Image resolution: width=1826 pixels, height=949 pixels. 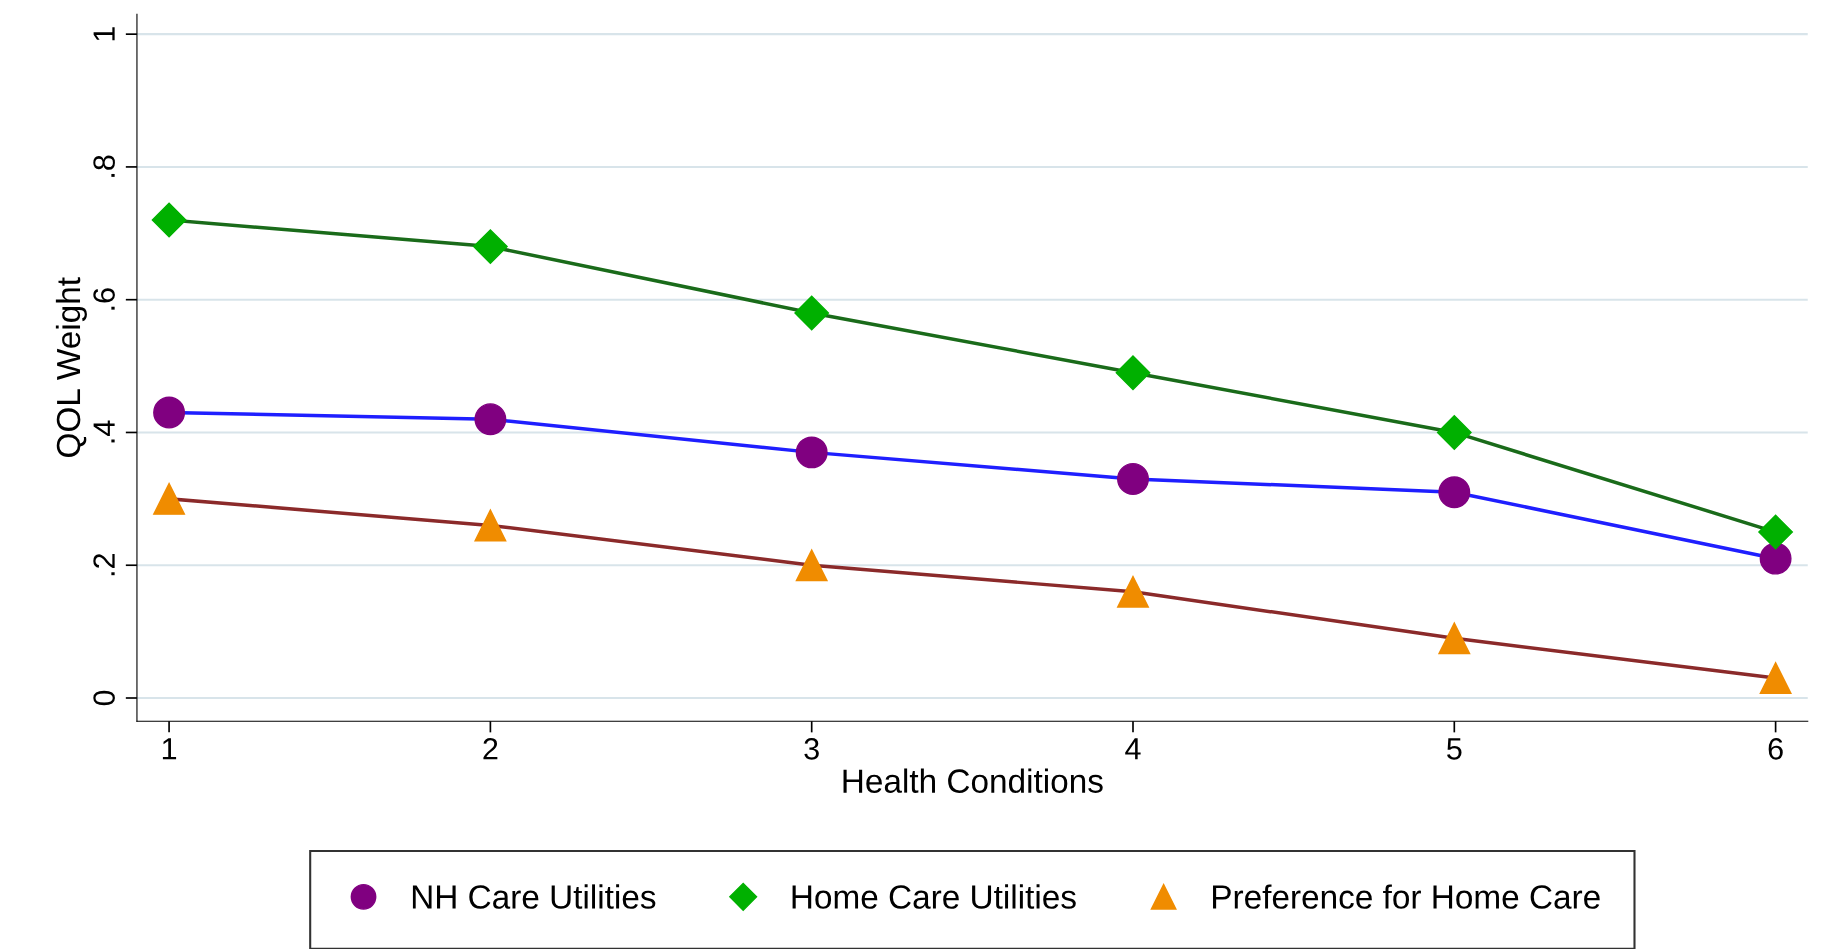 What do you see at coordinates (490, 749) in the screenshot?
I see `x-tick-label: 2` at bounding box center [490, 749].